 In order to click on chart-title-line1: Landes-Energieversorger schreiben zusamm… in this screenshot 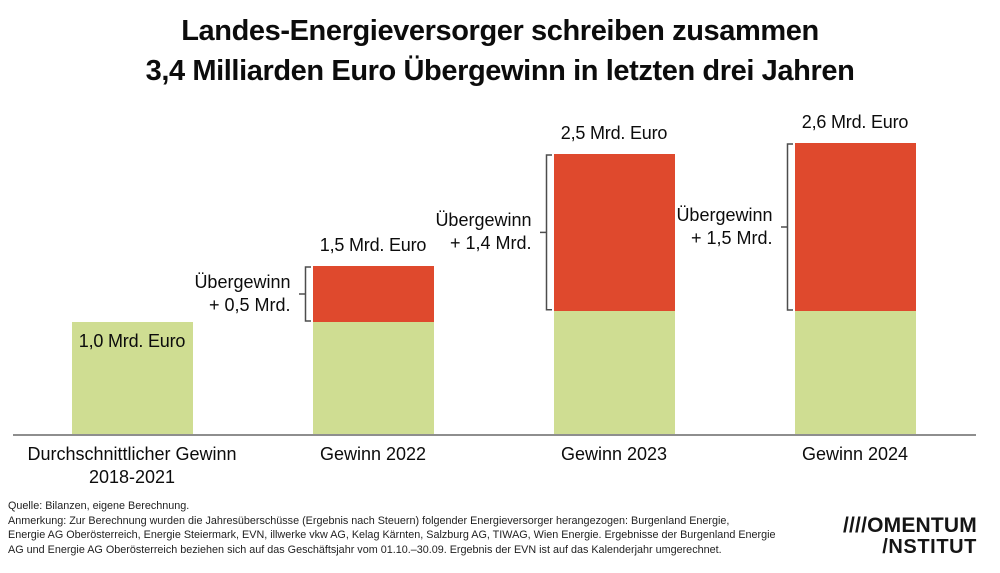, I will do `click(500, 31)`.